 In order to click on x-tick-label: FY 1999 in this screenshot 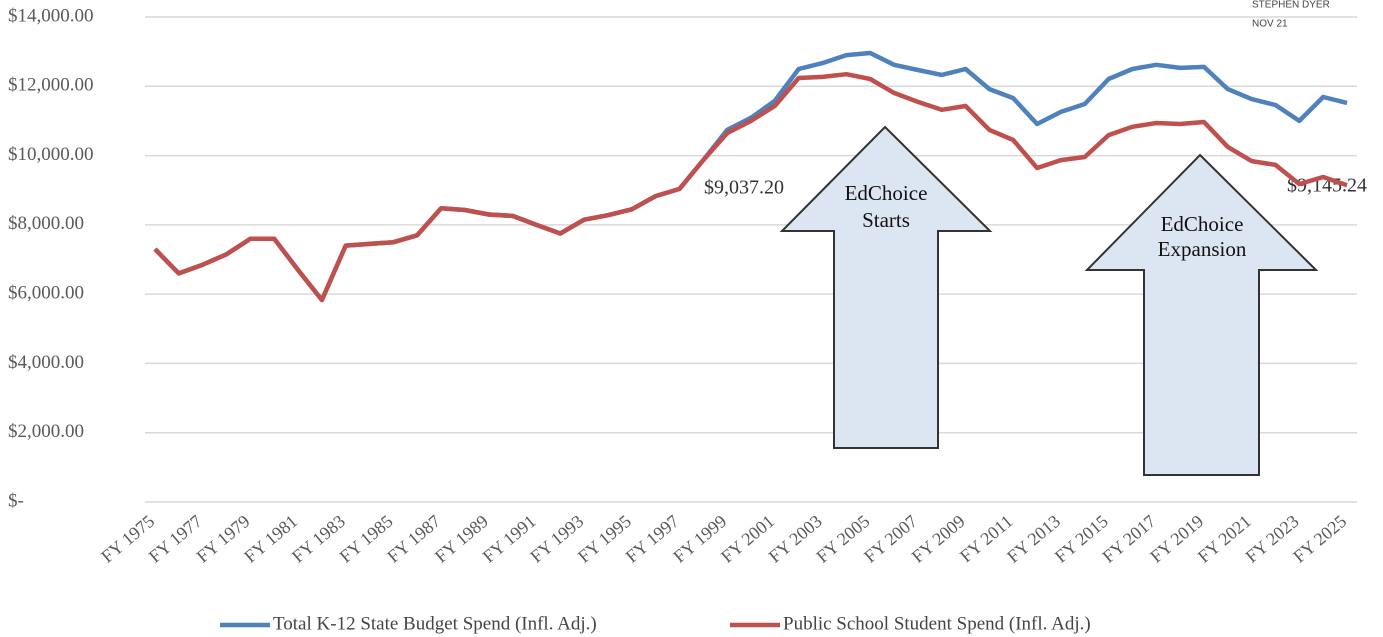, I will do `click(699, 539)`.